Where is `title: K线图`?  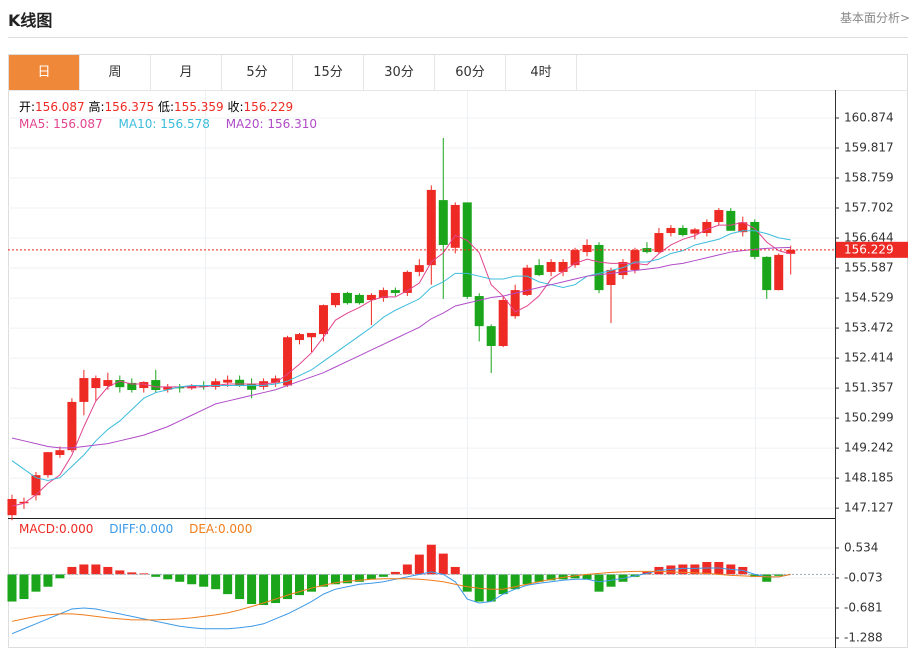
title: K线图 is located at coordinates (30, 20).